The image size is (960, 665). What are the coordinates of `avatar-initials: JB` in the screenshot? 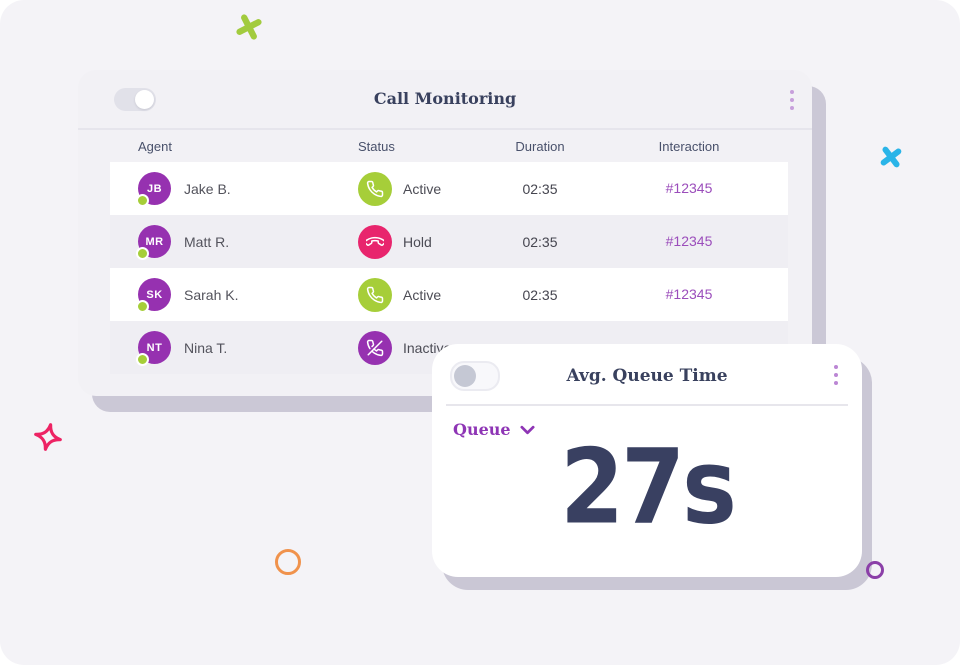 It's located at (154, 188).